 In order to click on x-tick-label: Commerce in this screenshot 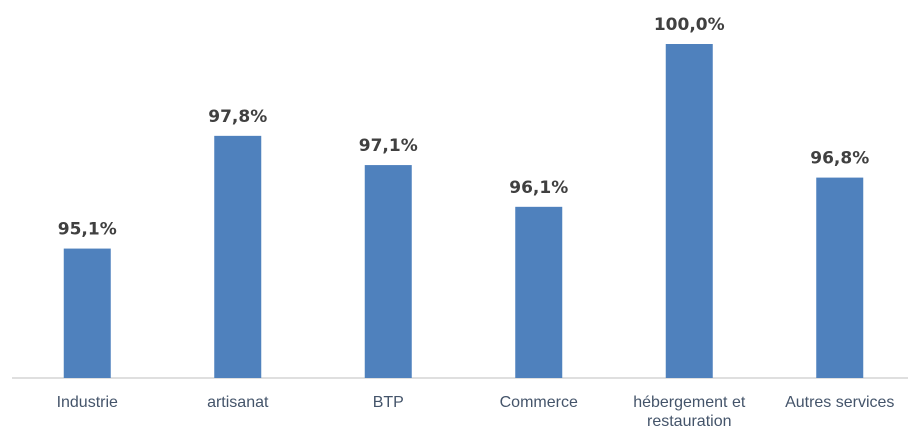, I will do `click(538, 402)`.